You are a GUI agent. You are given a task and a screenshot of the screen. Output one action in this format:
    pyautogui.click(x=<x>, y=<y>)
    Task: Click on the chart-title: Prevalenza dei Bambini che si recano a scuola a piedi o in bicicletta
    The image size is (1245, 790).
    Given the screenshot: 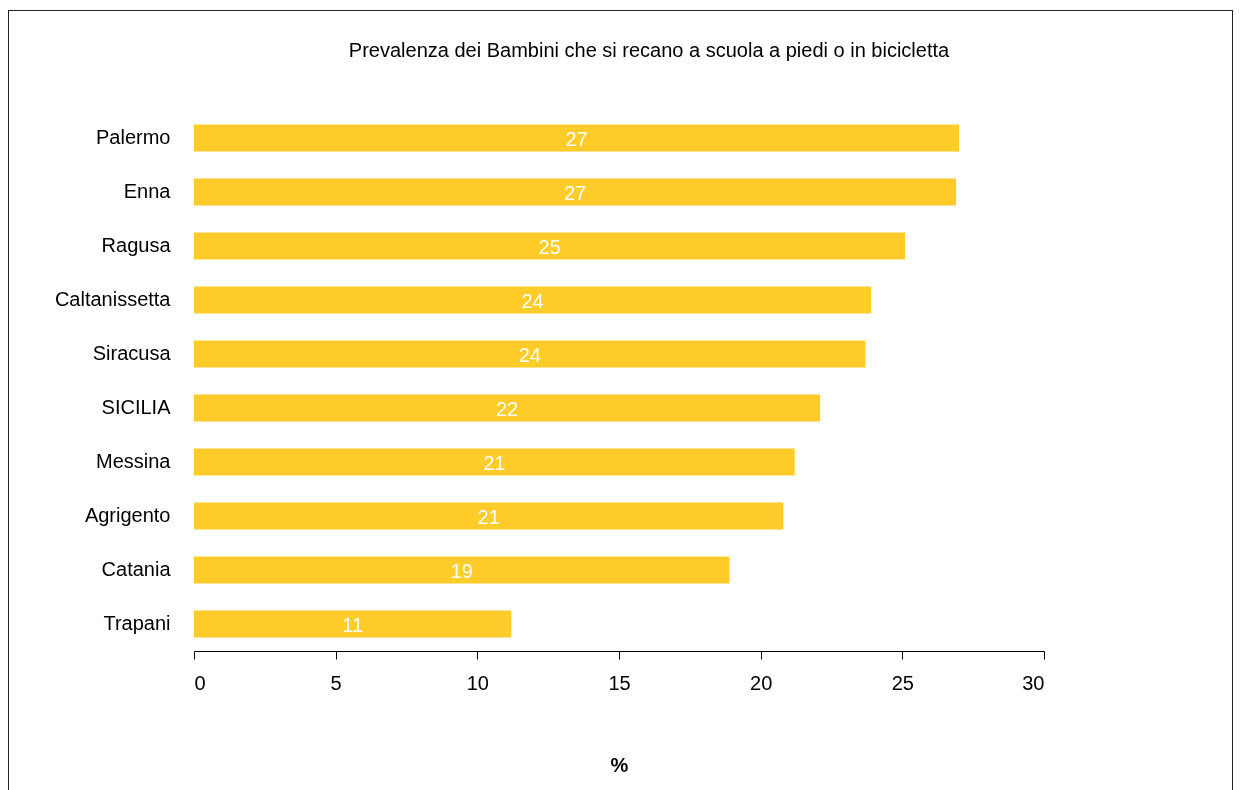 What is the action you would take?
    pyautogui.click(x=649, y=50)
    